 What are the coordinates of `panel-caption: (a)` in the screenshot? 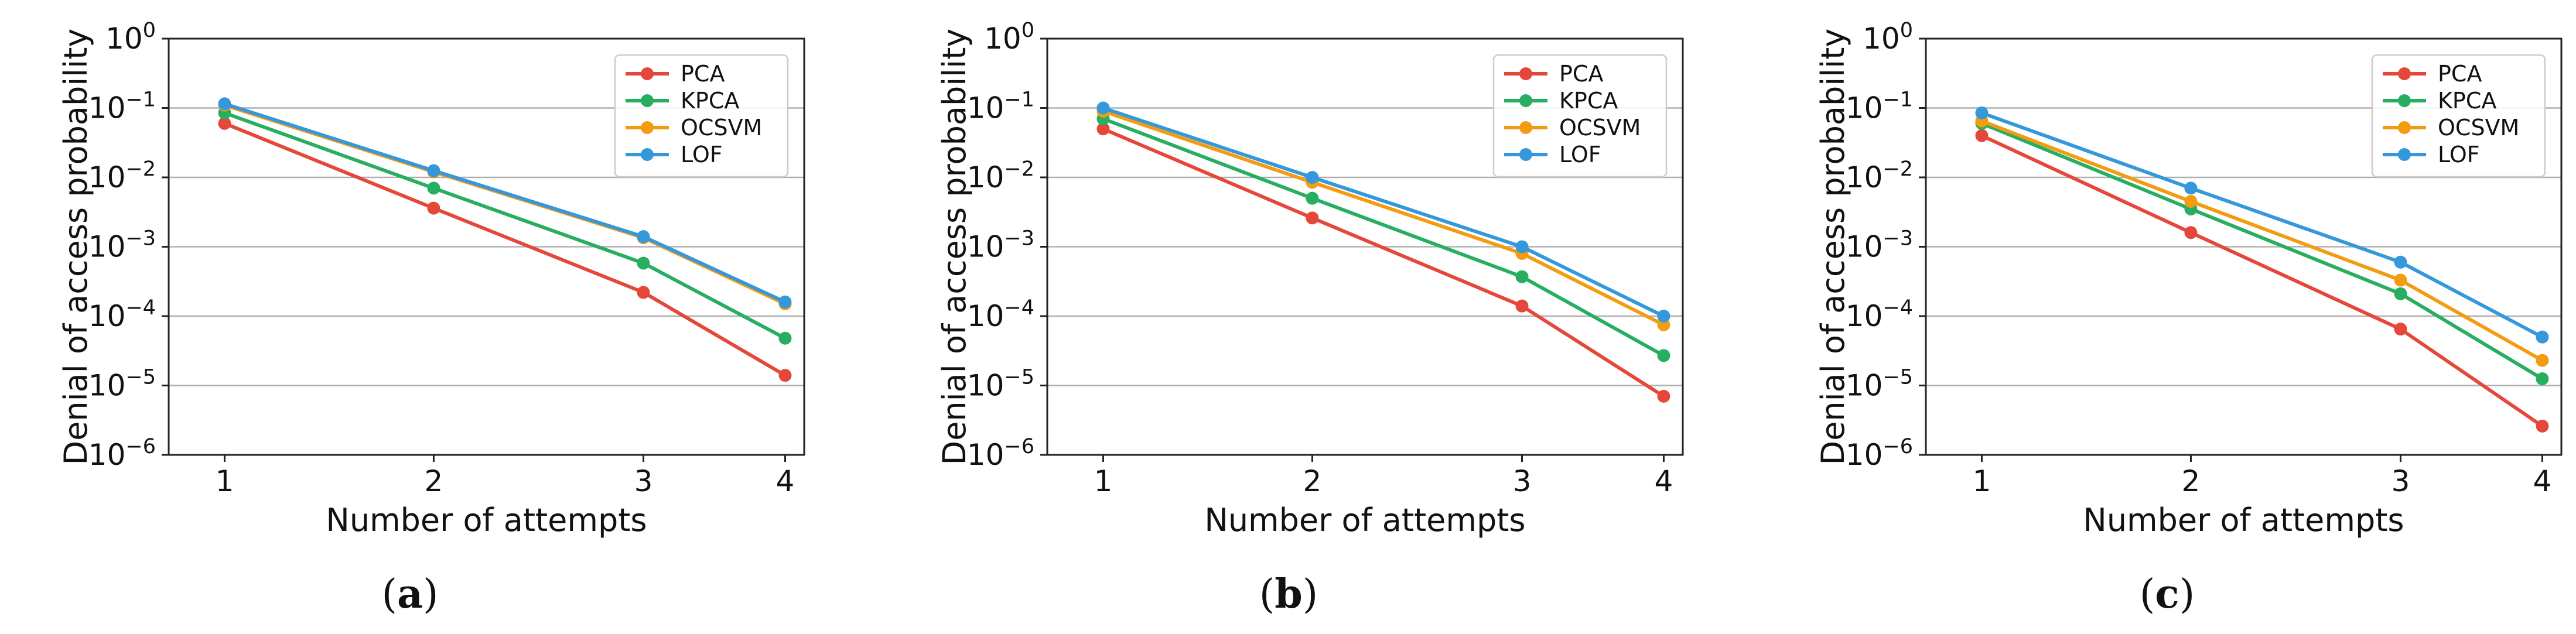 It's located at (410, 594).